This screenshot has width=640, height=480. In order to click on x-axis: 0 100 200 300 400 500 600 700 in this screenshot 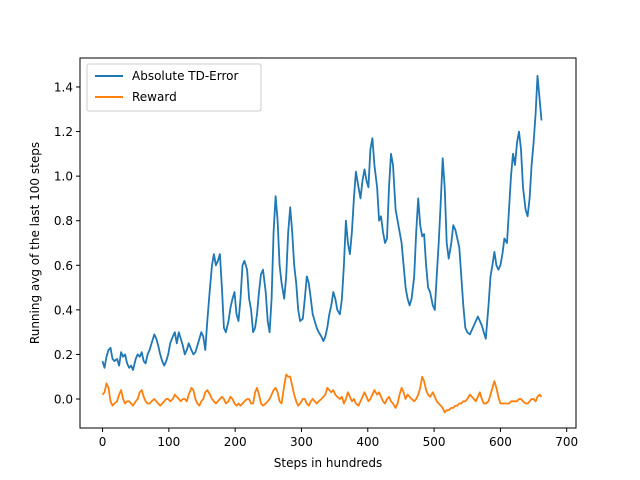, I will do `click(338, 438)`.